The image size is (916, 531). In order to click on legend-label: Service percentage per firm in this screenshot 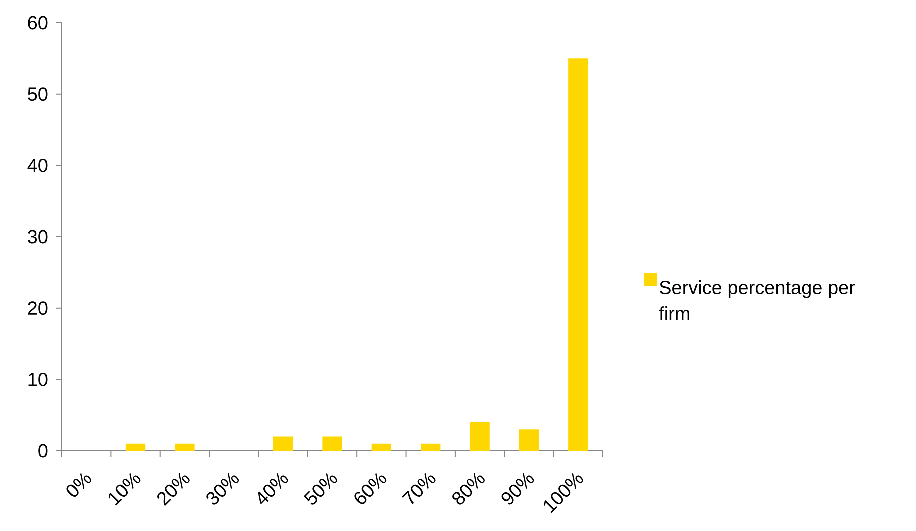, I will do `click(757, 300)`.